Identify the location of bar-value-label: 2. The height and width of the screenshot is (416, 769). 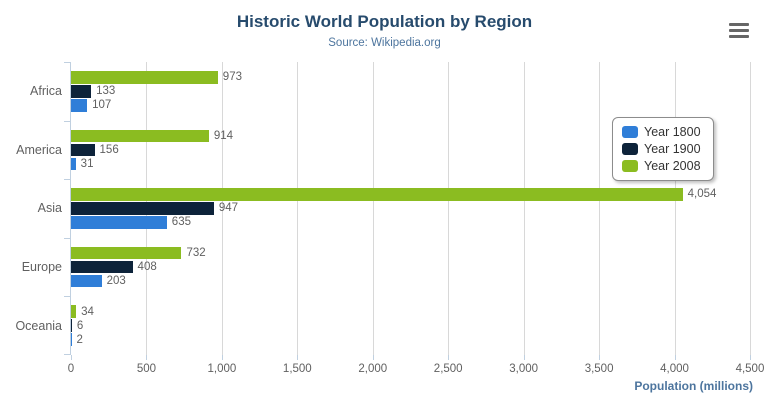
(79, 339).